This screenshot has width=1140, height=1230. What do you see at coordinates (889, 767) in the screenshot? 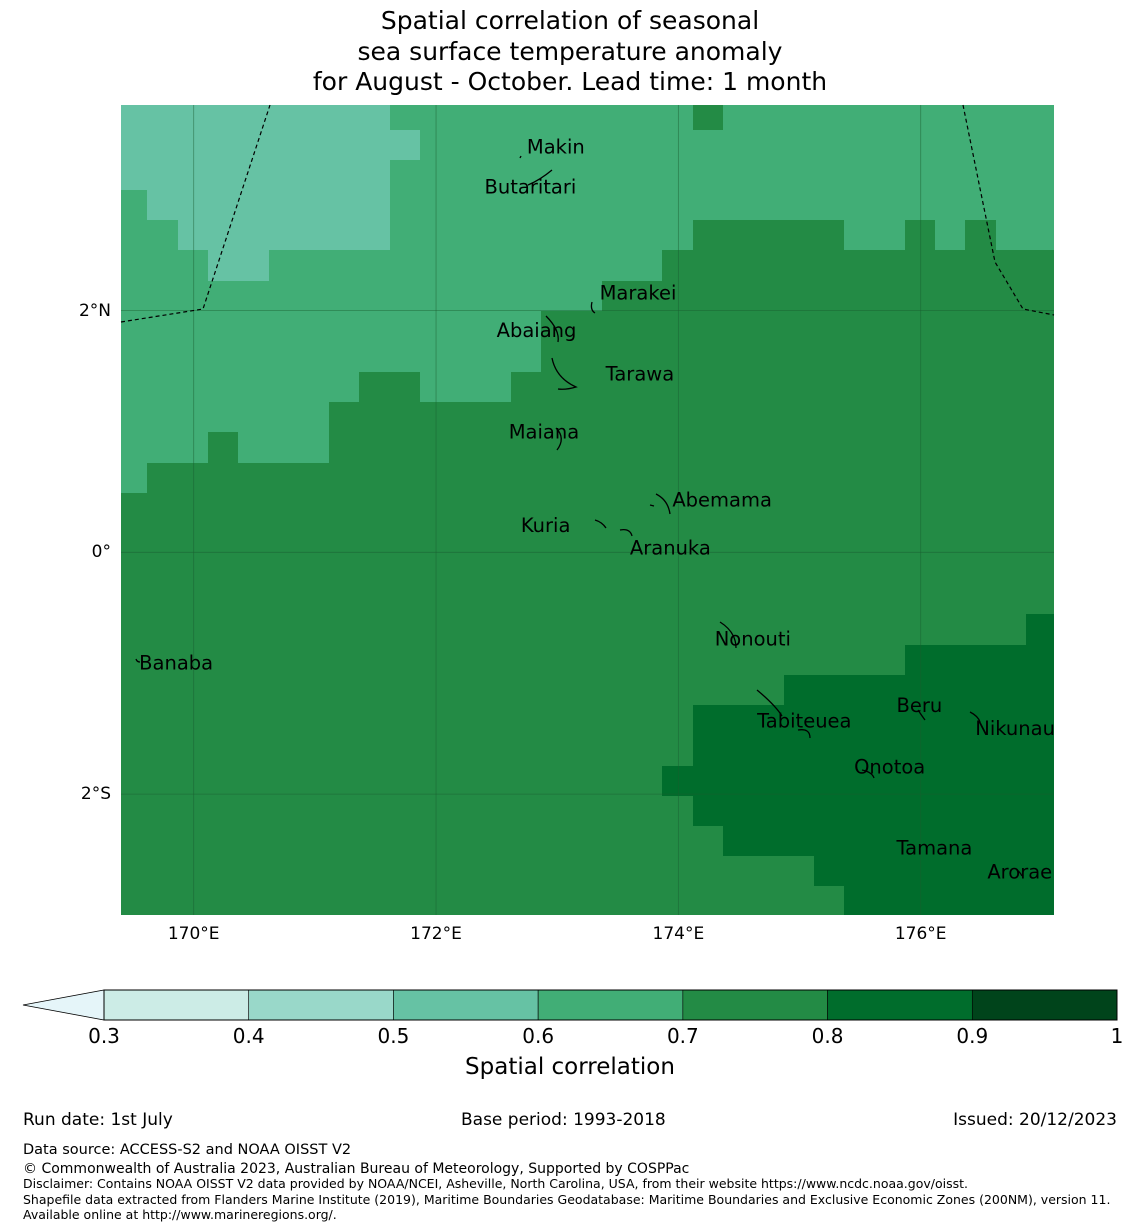
I see `place-label: Onotoa` at bounding box center [889, 767].